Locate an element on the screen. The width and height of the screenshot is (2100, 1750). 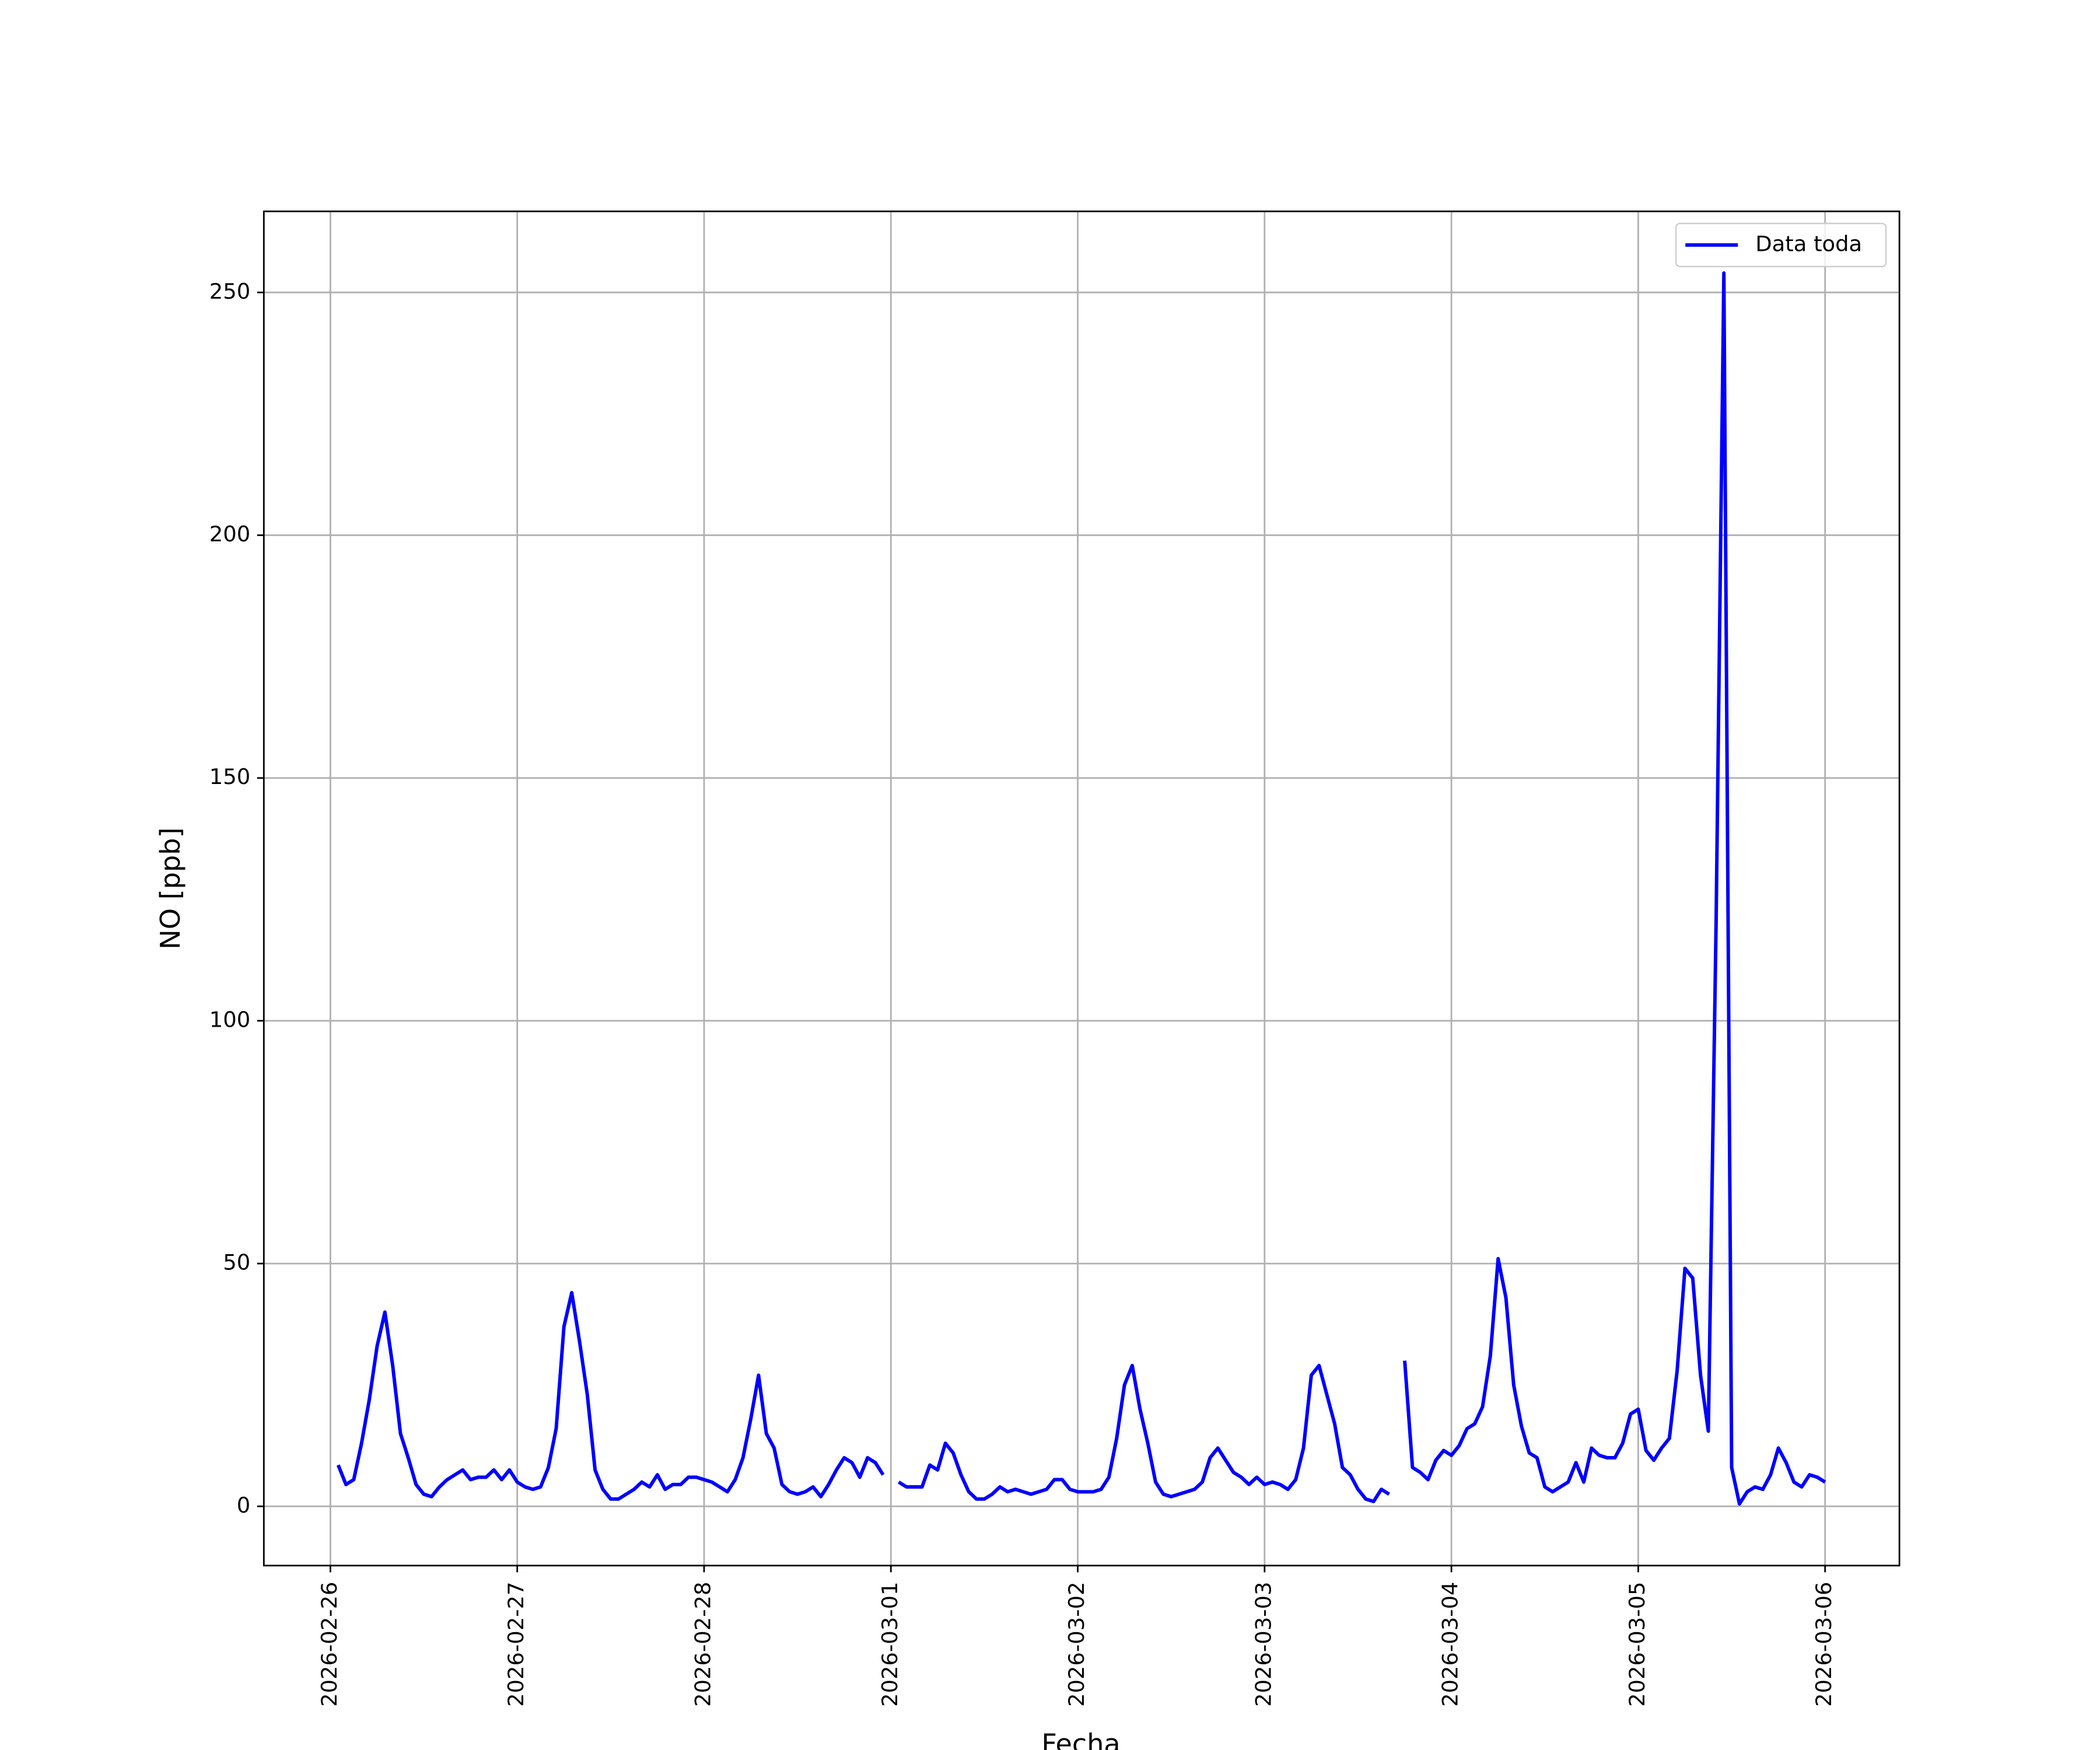
x-tick-label: 2026-03-03 is located at coordinates (1263, 1644).